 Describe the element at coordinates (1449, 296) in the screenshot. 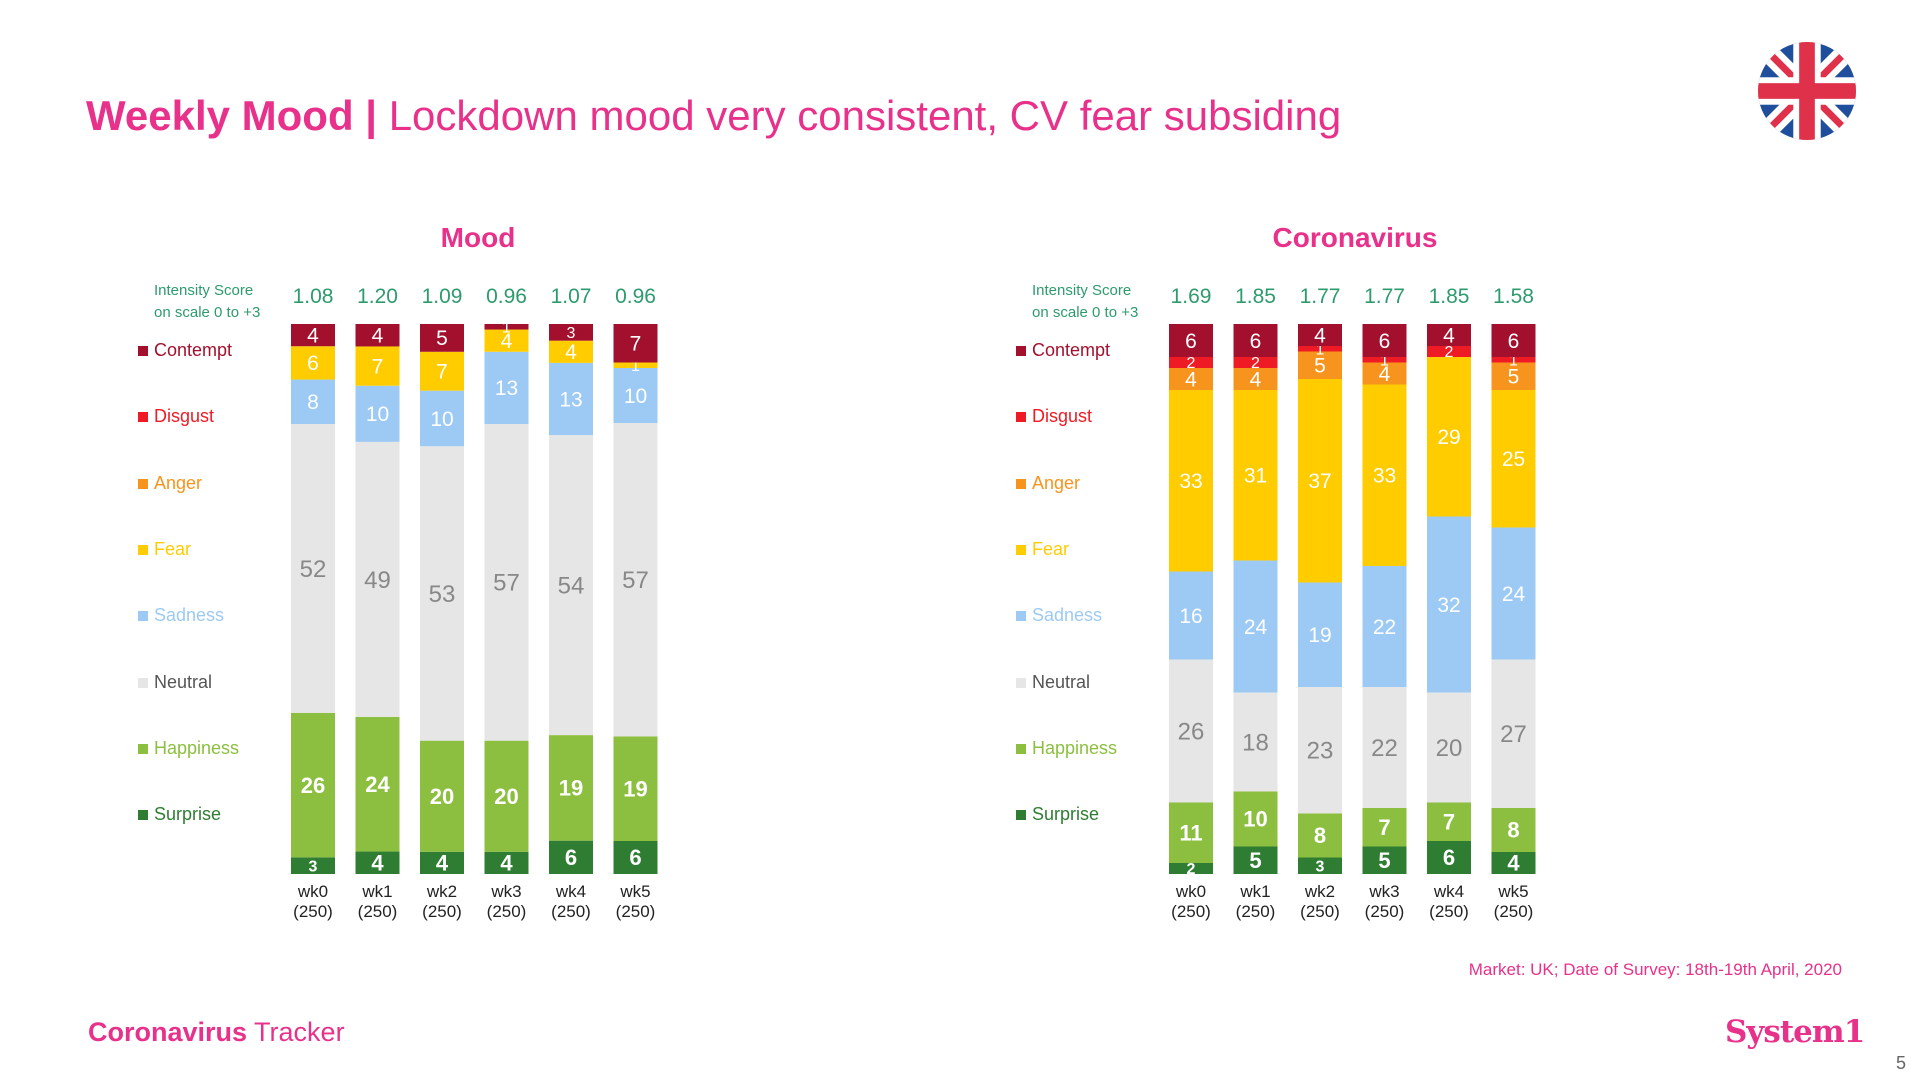

I see `cv-intensity-score: 1.85` at that location.